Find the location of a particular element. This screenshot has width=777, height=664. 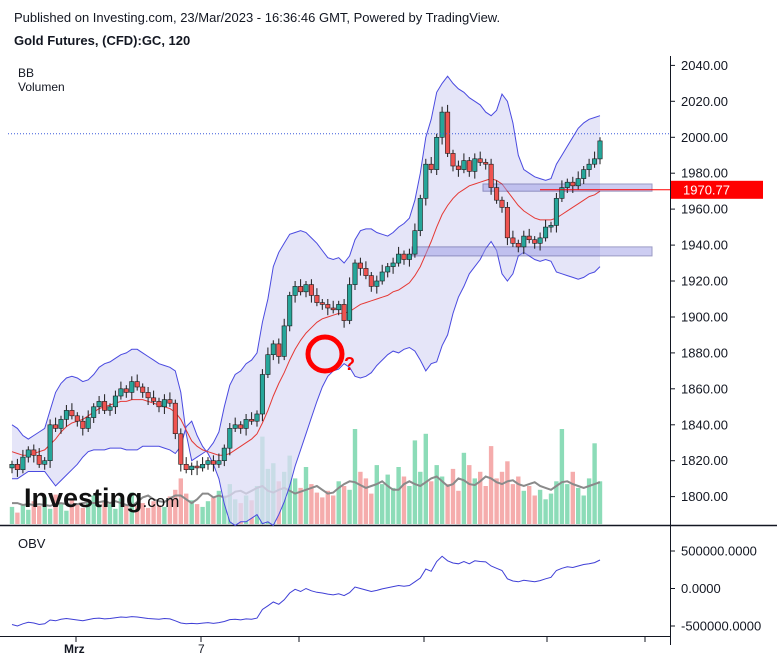

bb-indicator-label: BB is located at coordinates (26, 73).